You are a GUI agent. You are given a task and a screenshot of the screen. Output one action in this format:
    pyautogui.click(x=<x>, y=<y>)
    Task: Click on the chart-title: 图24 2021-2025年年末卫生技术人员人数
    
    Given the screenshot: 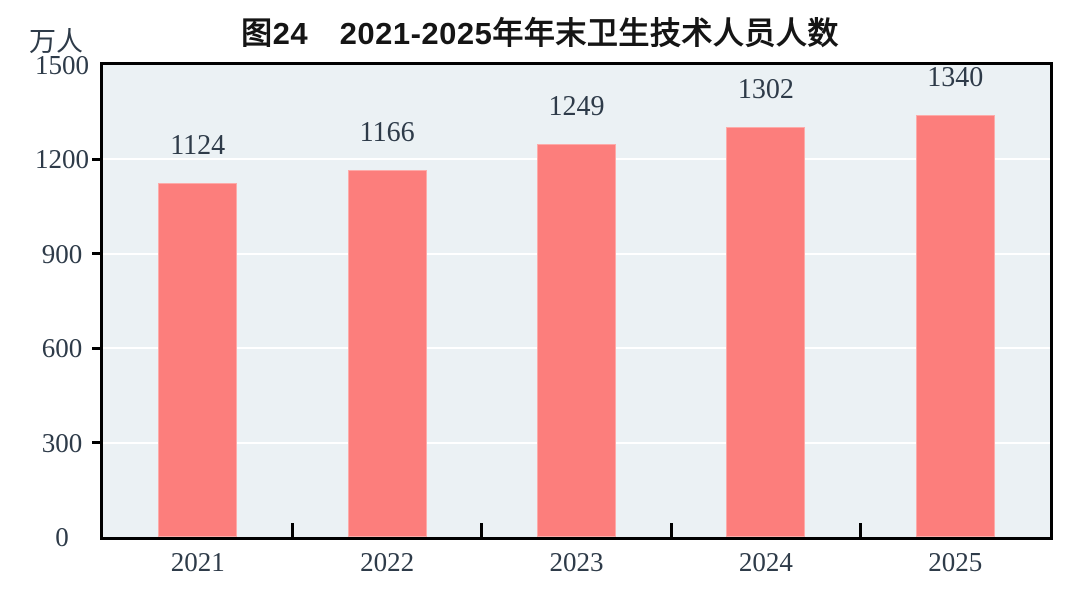 What is the action you would take?
    pyautogui.click(x=540, y=33)
    